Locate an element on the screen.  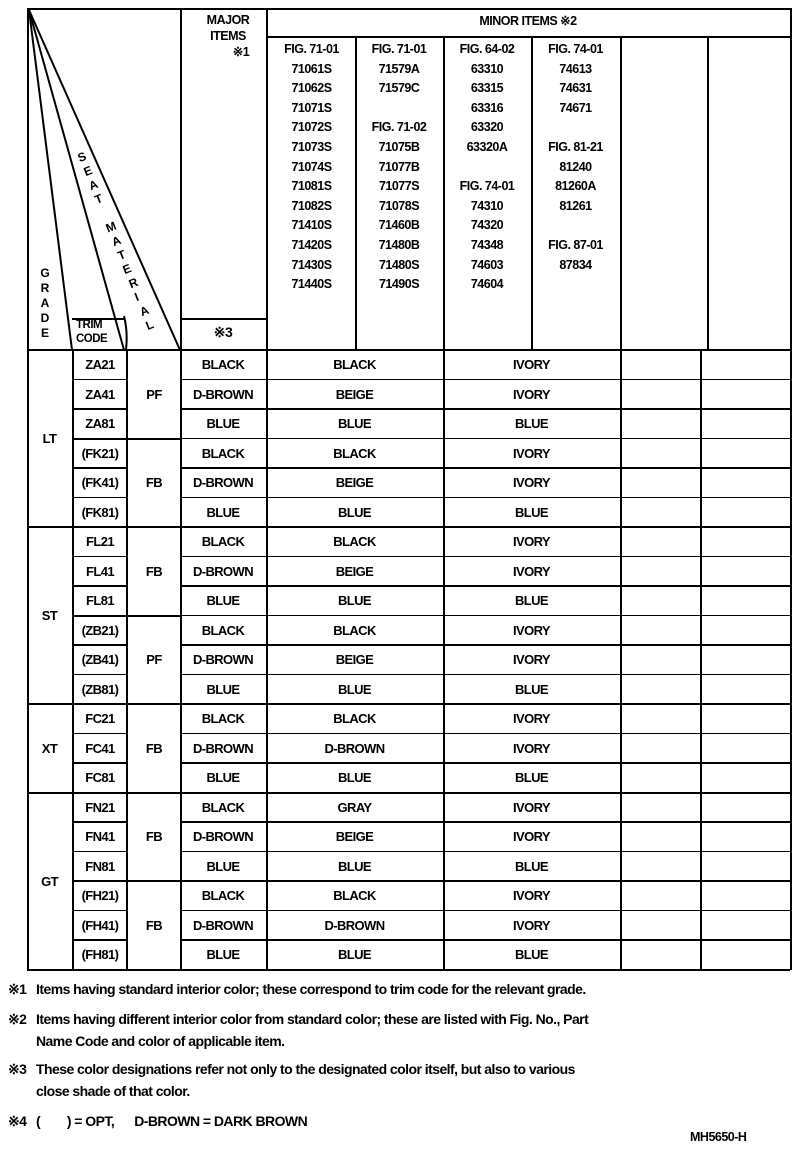
major-items-header: MAJOR ITEMS ※1 is located at coordinates (226, 36).